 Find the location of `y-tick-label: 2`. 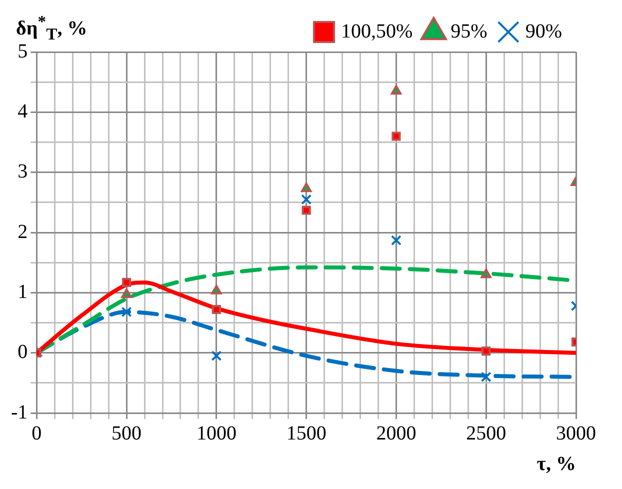

y-tick-label: 2 is located at coordinates (23, 231).